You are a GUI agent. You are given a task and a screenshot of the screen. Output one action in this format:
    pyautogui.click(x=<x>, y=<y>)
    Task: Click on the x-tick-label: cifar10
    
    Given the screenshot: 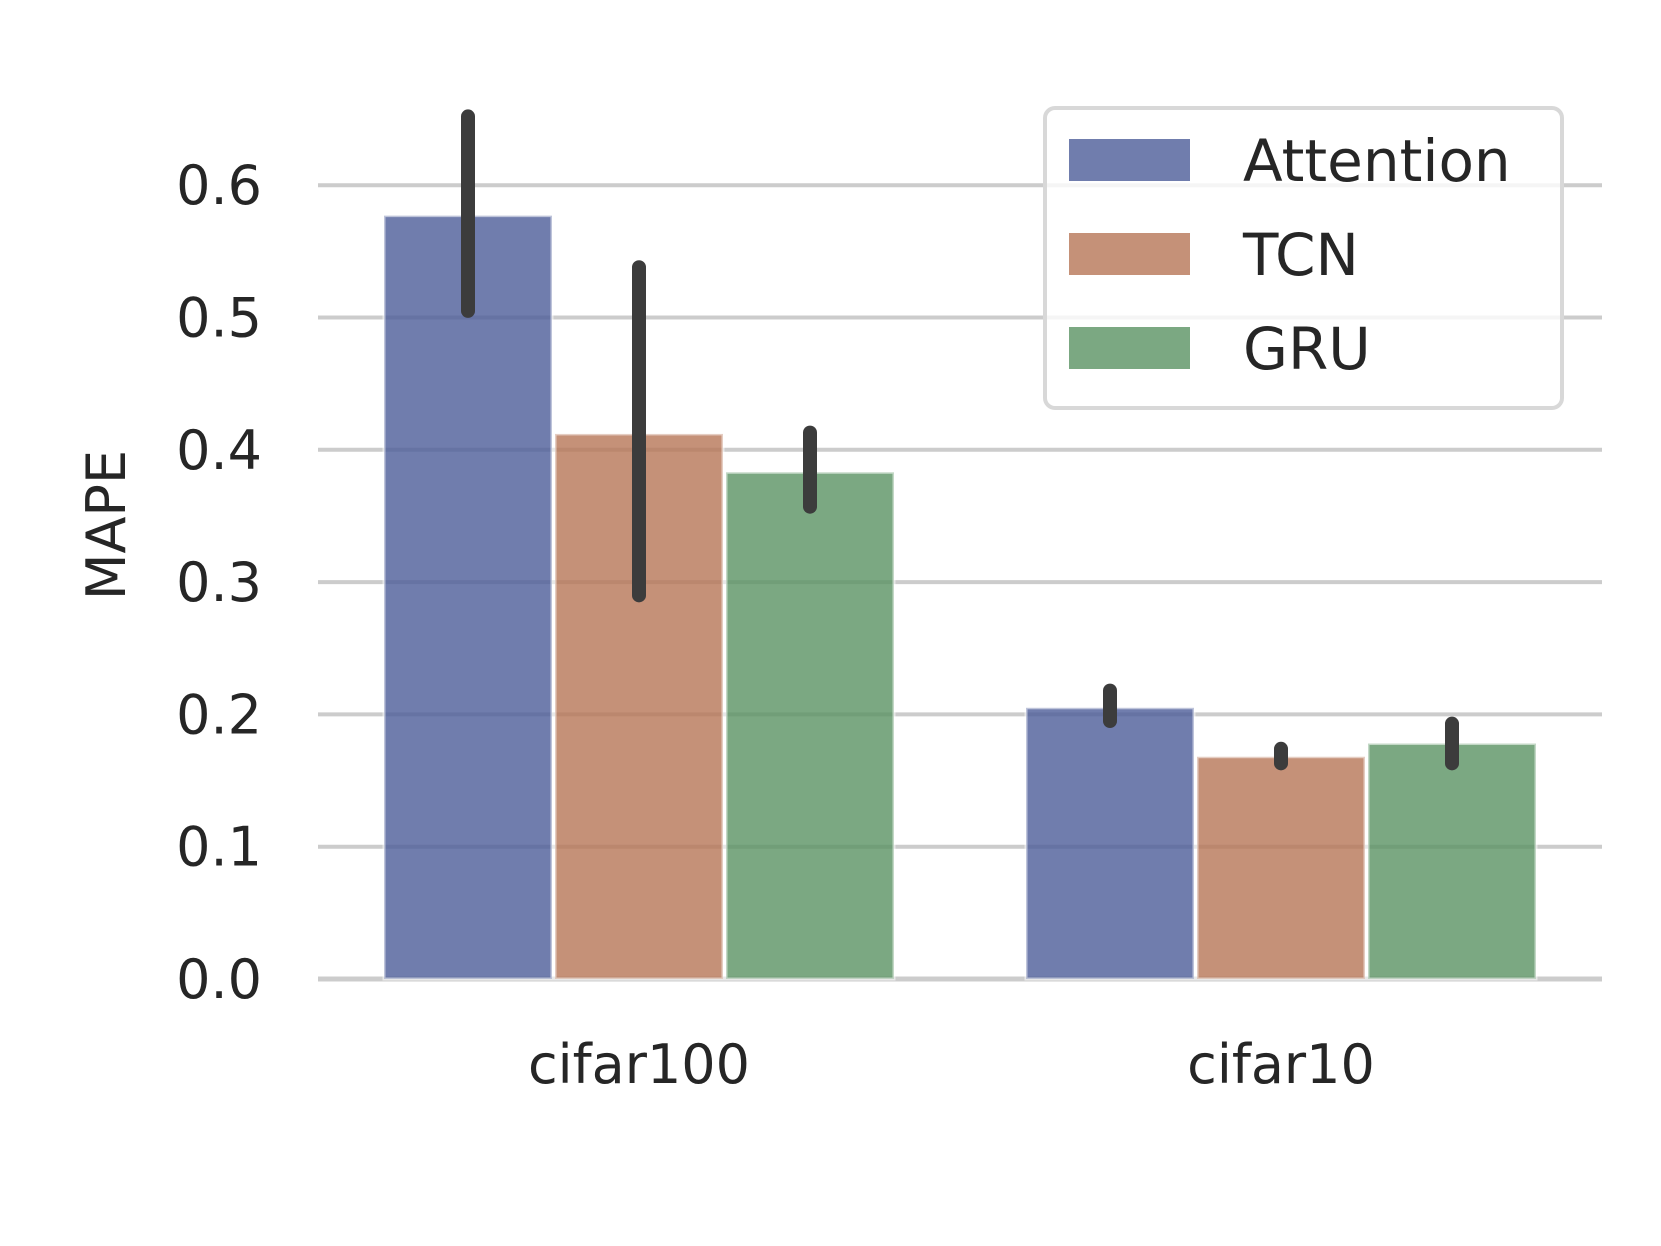 What is the action you would take?
    pyautogui.click(x=1281, y=1064)
    